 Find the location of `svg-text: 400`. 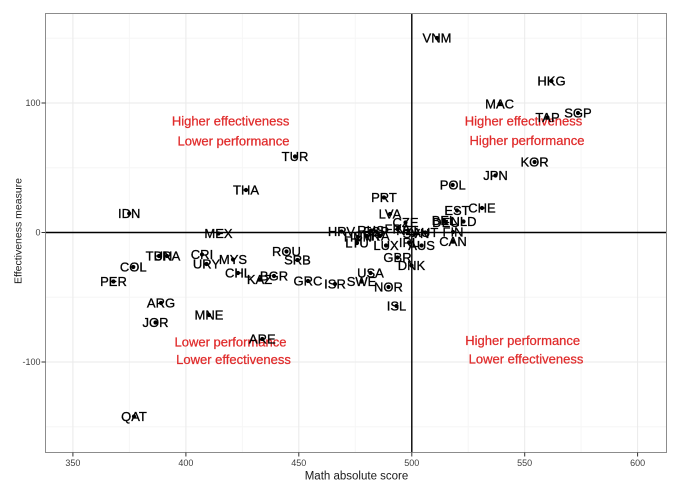

svg-text: 400 is located at coordinates (185, 463).